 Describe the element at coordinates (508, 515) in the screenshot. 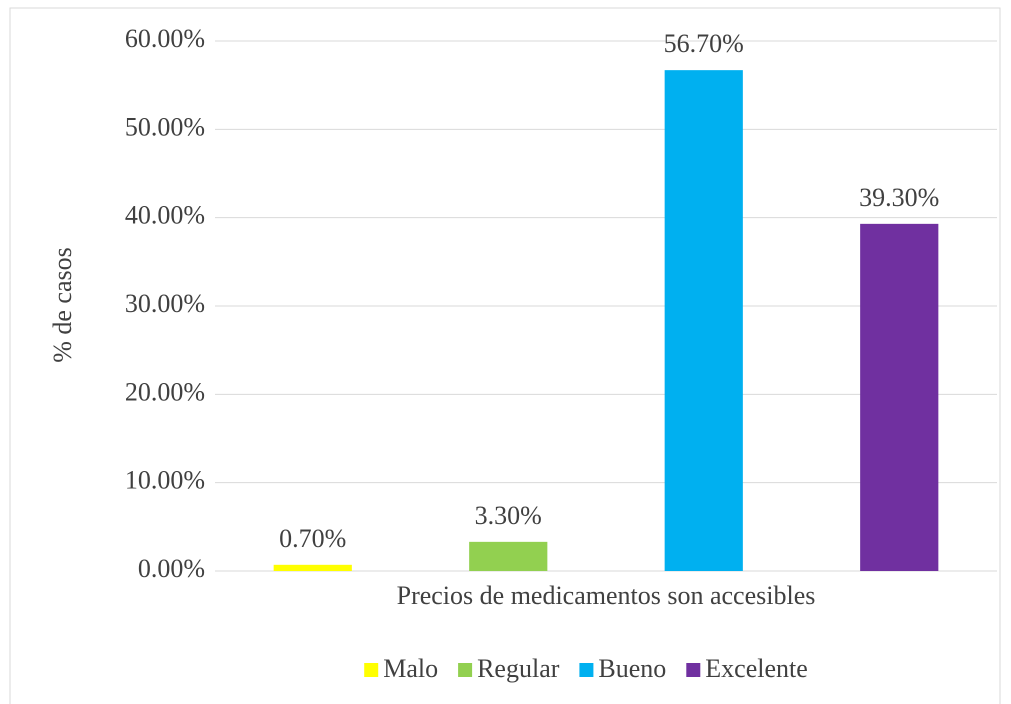

I see `data-label: 3.30%` at that location.